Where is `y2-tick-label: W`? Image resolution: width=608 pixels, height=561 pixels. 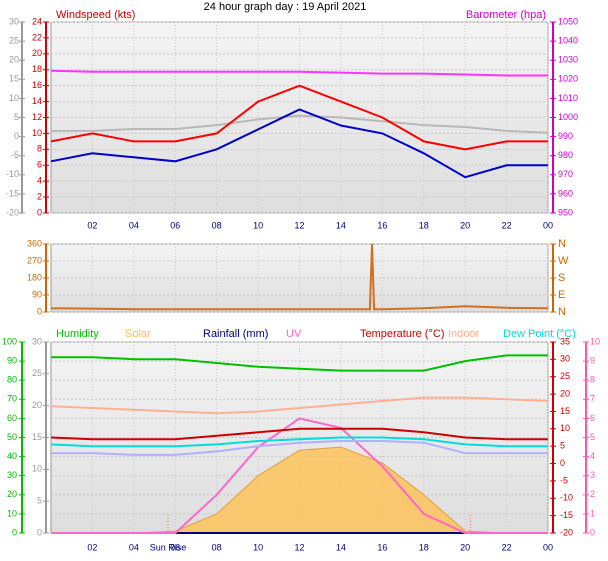
y2-tick-label: W is located at coordinates (563, 261).